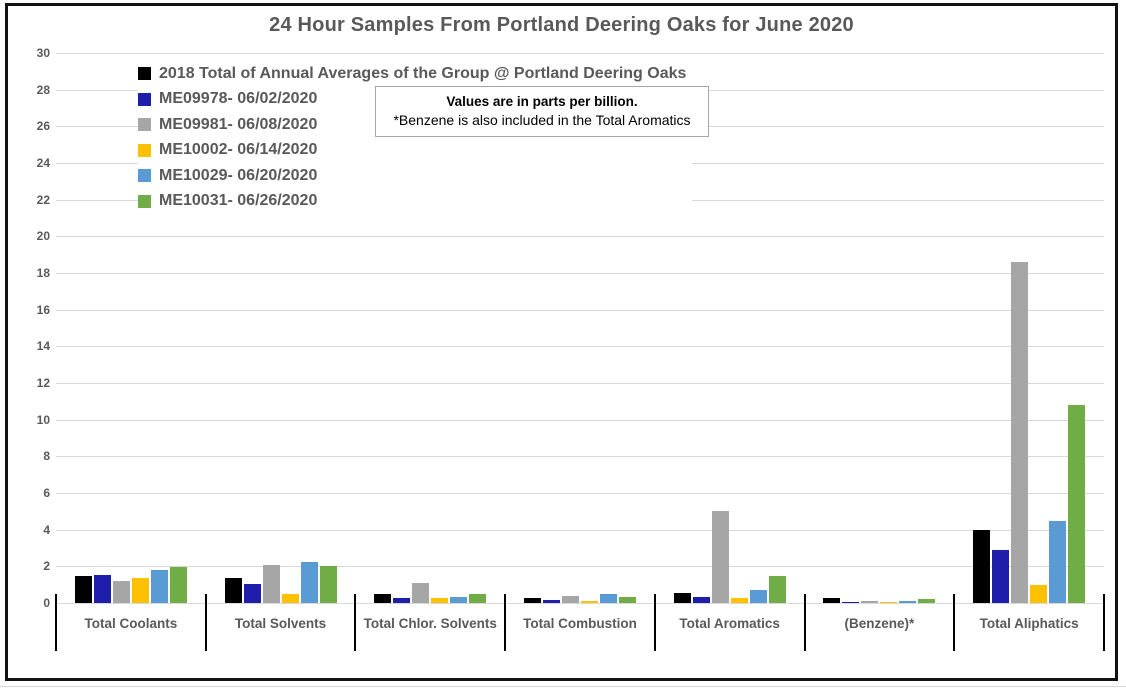  What do you see at coordinates (542, 101) in the screenshot?
I see `note-line-1: Values are in parts per billion.` at bounding box center [542, 101].